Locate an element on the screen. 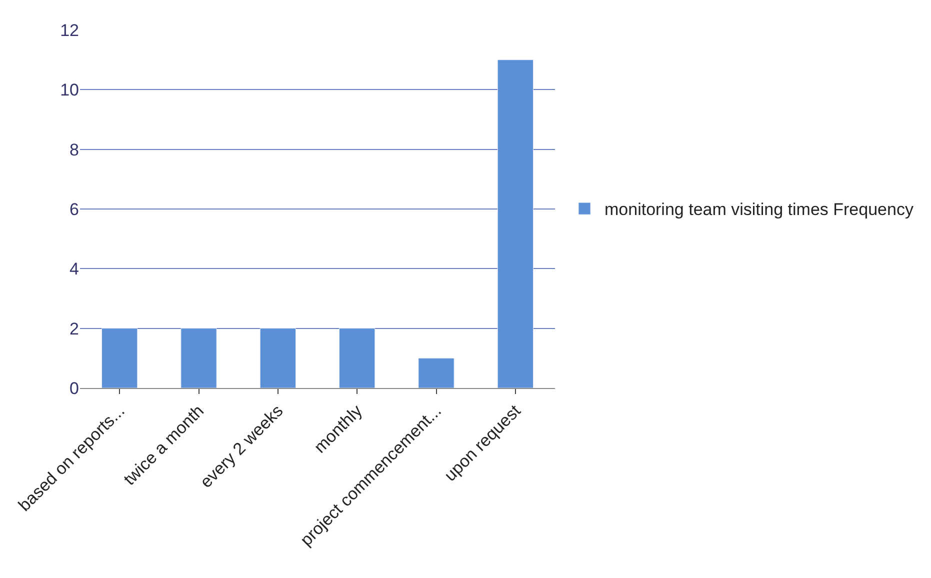 The width and height of the screenshot is (931, 578). y-tick-label: 2 is located at coordinates (74, 328).